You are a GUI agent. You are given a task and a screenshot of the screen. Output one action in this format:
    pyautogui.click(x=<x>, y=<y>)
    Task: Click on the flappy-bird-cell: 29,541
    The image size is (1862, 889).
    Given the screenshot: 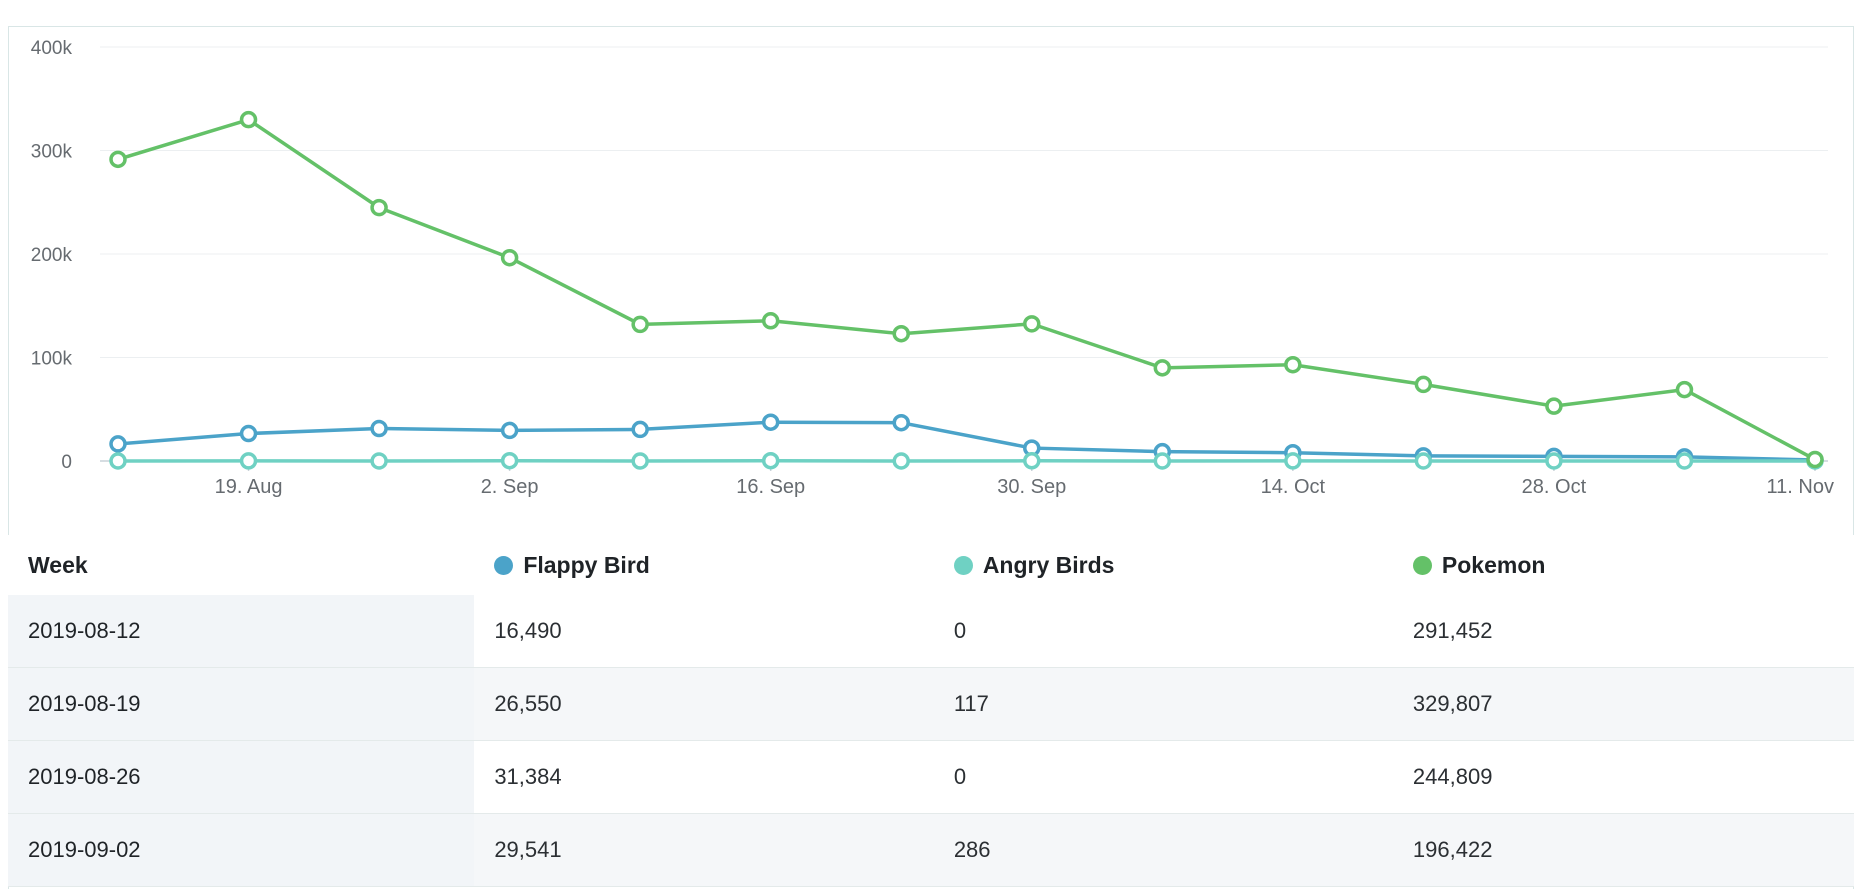 What is the action you would take?
    pyautogui.click(x=704, y=850)
    